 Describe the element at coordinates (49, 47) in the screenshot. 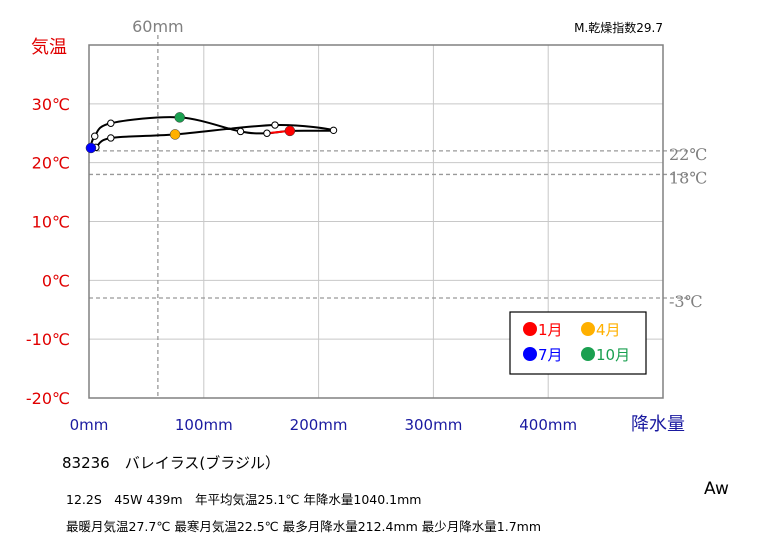

I see `y-axis-title: 気温` at that location.